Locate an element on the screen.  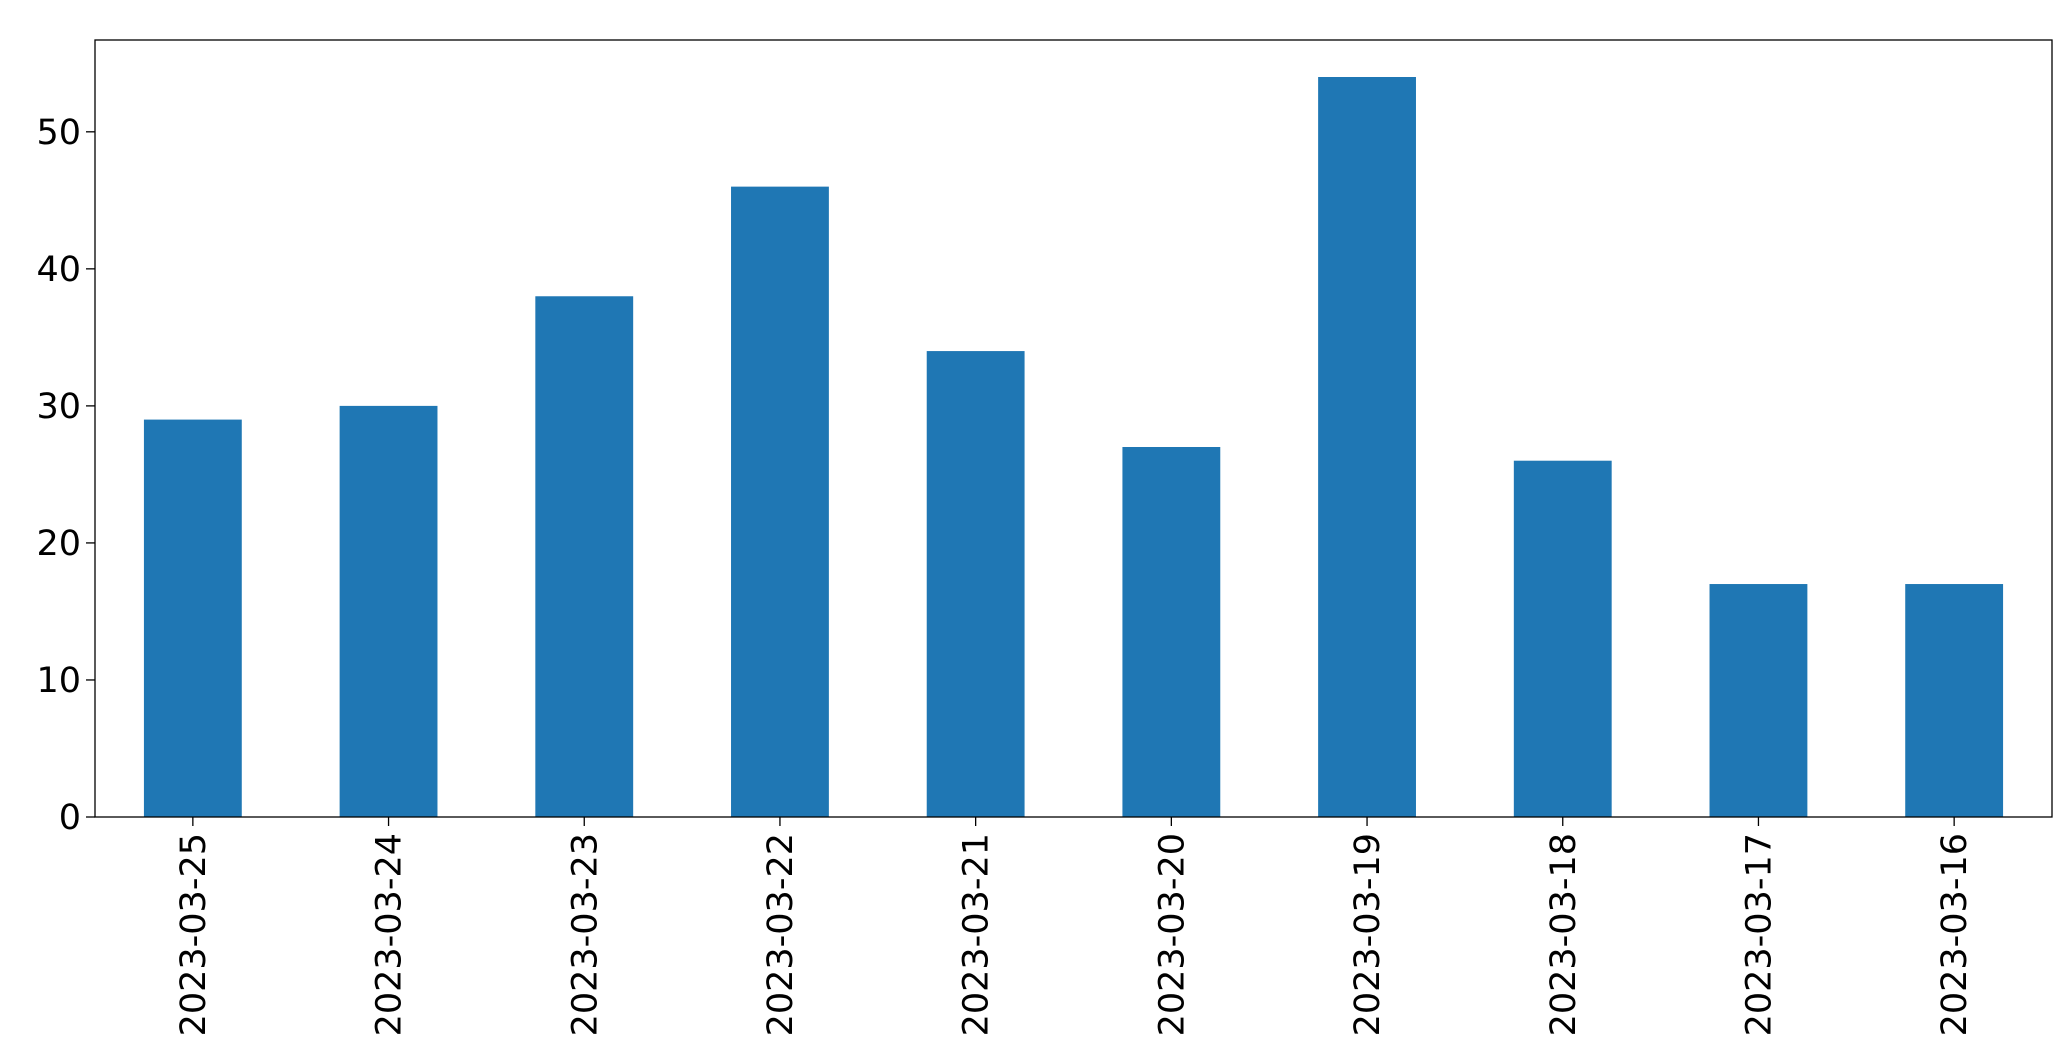
y-tick-label: 0 is located at coordinates (70, 818).